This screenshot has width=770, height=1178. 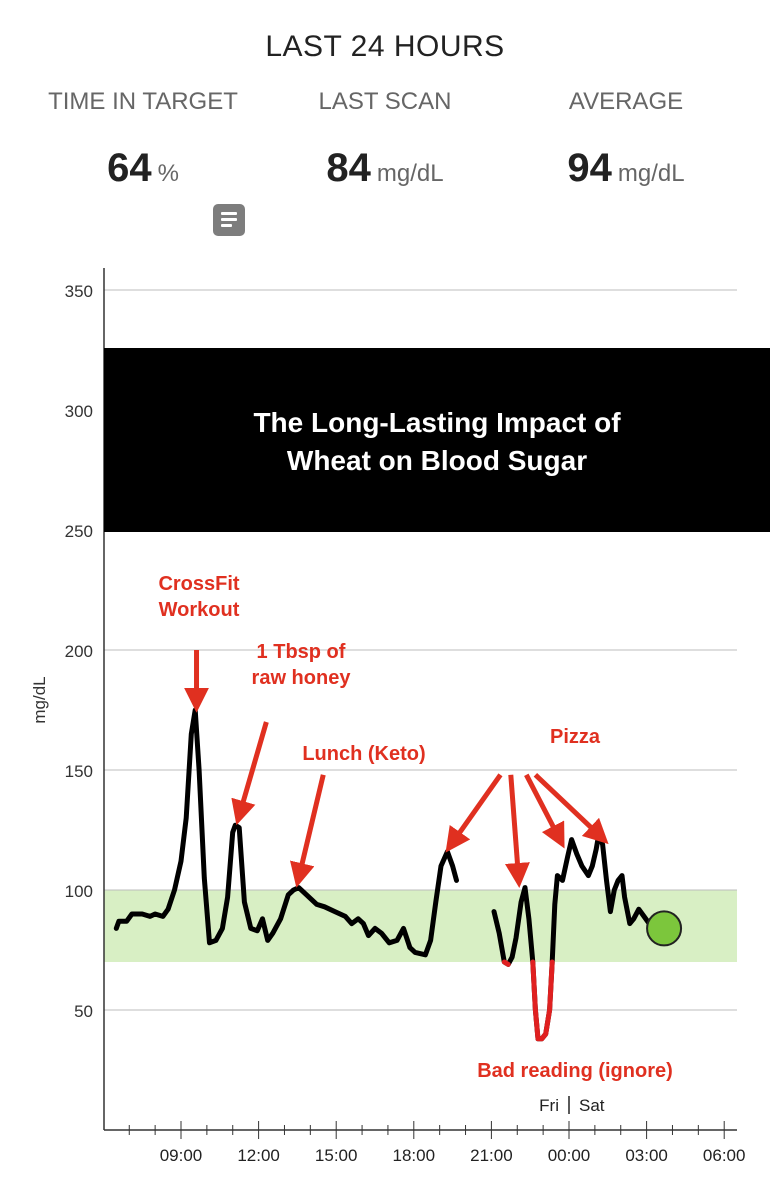 What do you see at coordinates (592, 1105) in the screenshot?
I see `day-label-sat: Sat` at bounding box center [592, 1105].